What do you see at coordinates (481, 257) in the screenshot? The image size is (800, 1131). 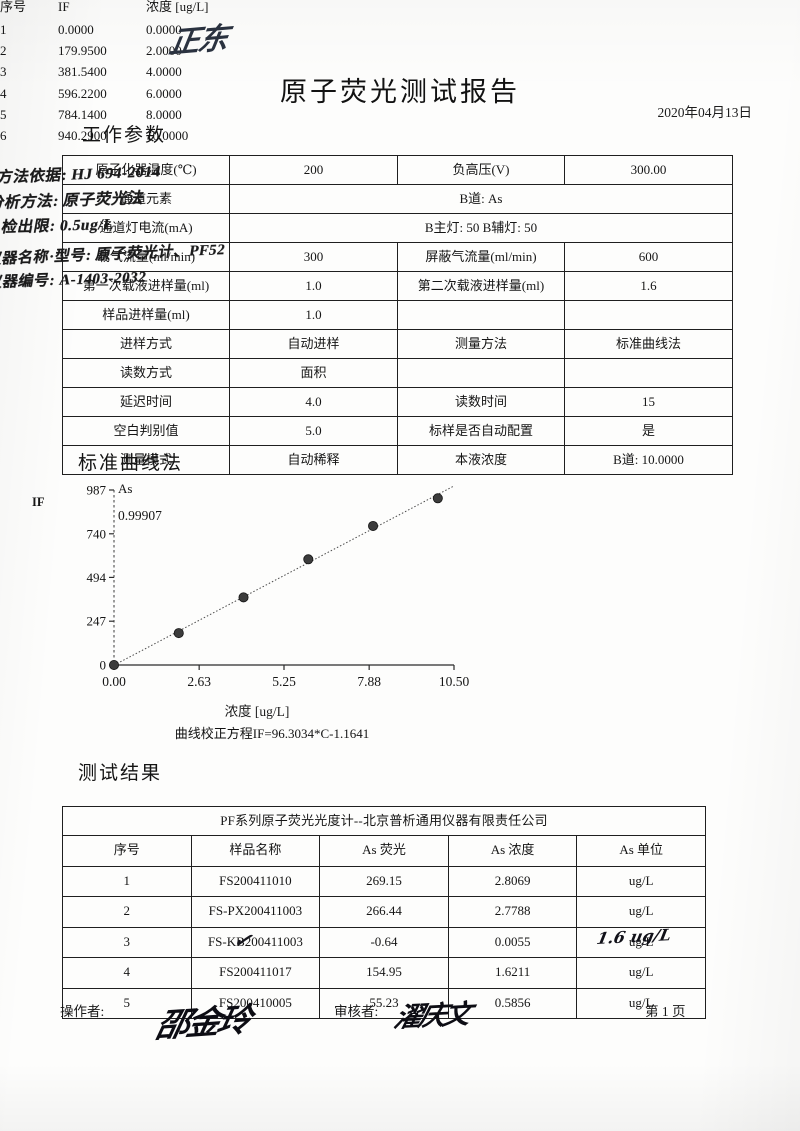 I see `param-label-2: 屏蔽气流量(ml/min)` at bounding box center [481, 257].